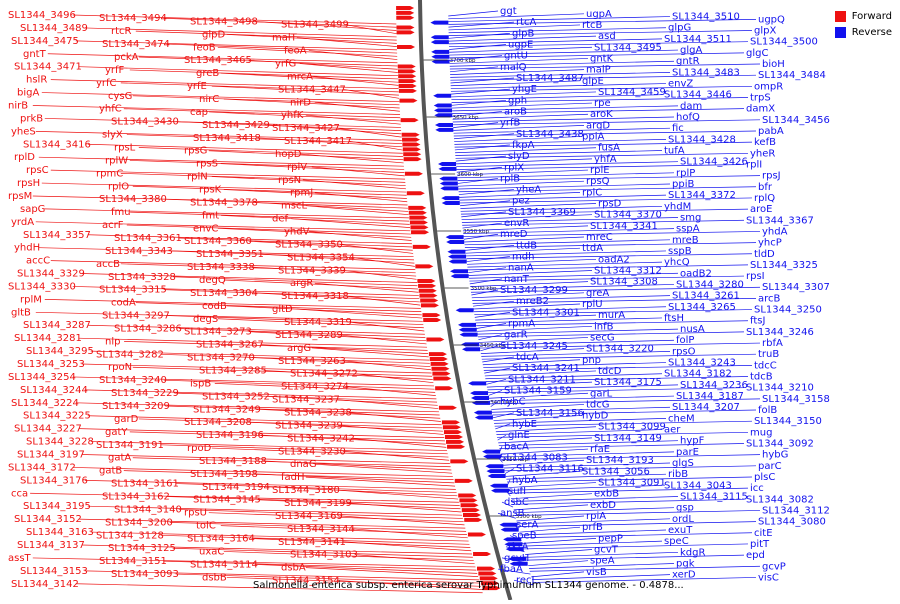 The width and height of the screenshot is (900, 604). Describe the element at coordinates (706, 407) in the screenshot. I see `reverse-gene-label: SL1344_3207` at that location.